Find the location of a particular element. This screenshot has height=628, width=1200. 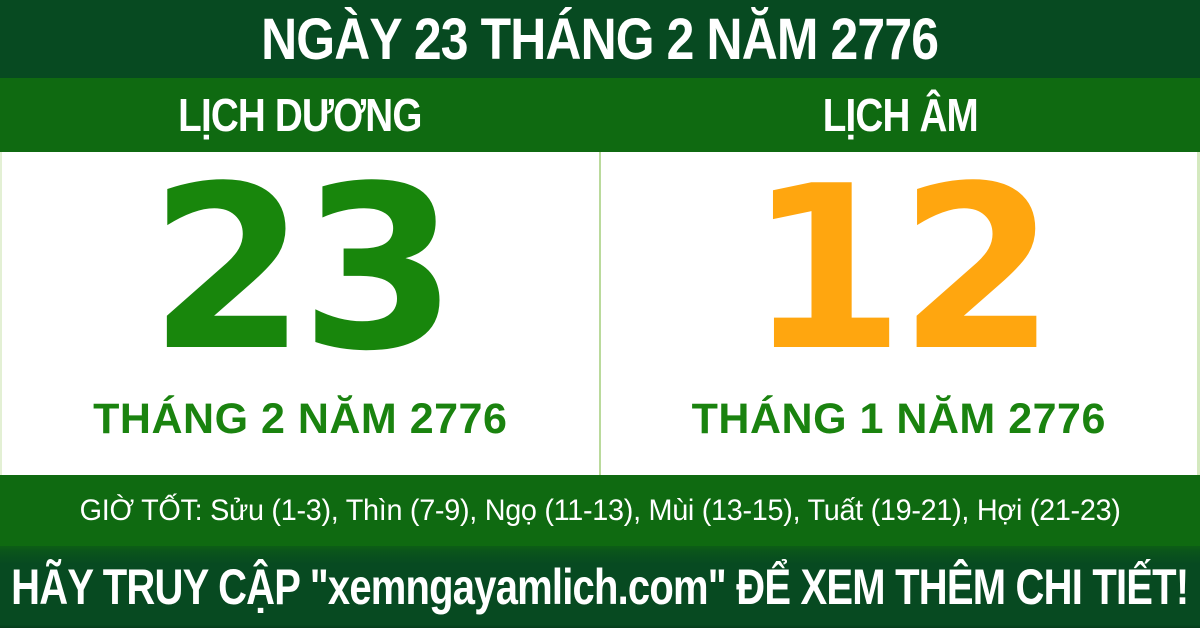

calendar-header-band: LỊCH DƯƠNG LỊCH ÂM is located at coordinates (600, 115).